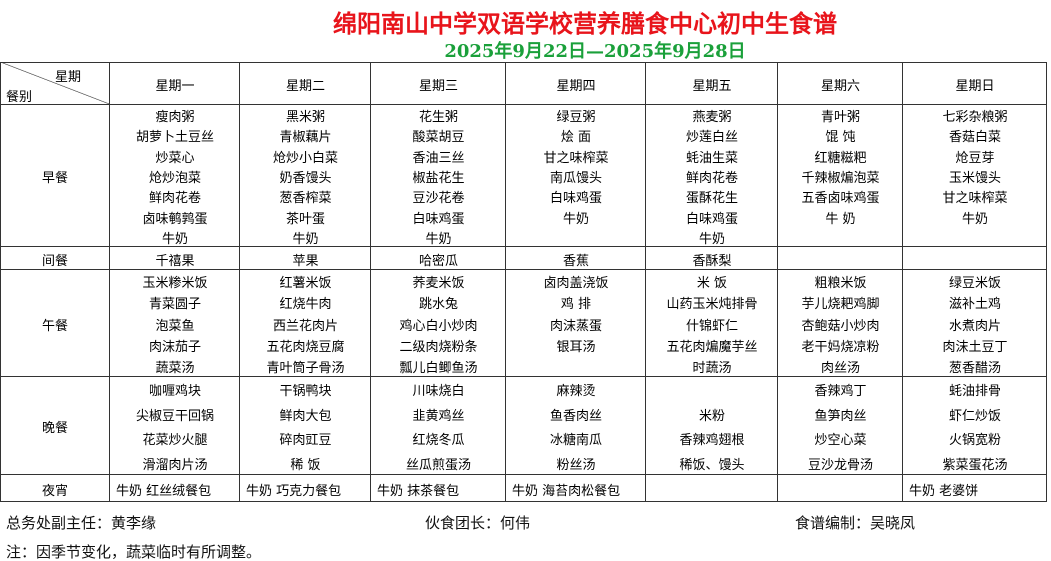 The width and height of the screenshot is (1051, 561). Describe the element at coordinates (576, 392) in the screenshot. I see `dish: 麻辣烫` at that location.